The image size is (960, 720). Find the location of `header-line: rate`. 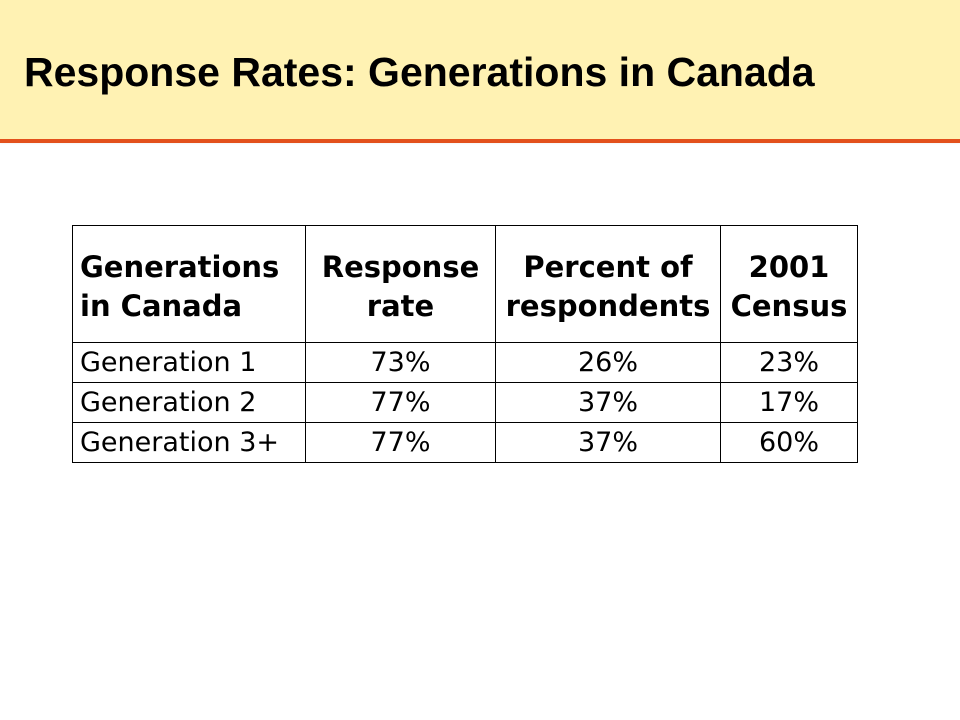

header-line: rate is located at coordinates (400, 306).